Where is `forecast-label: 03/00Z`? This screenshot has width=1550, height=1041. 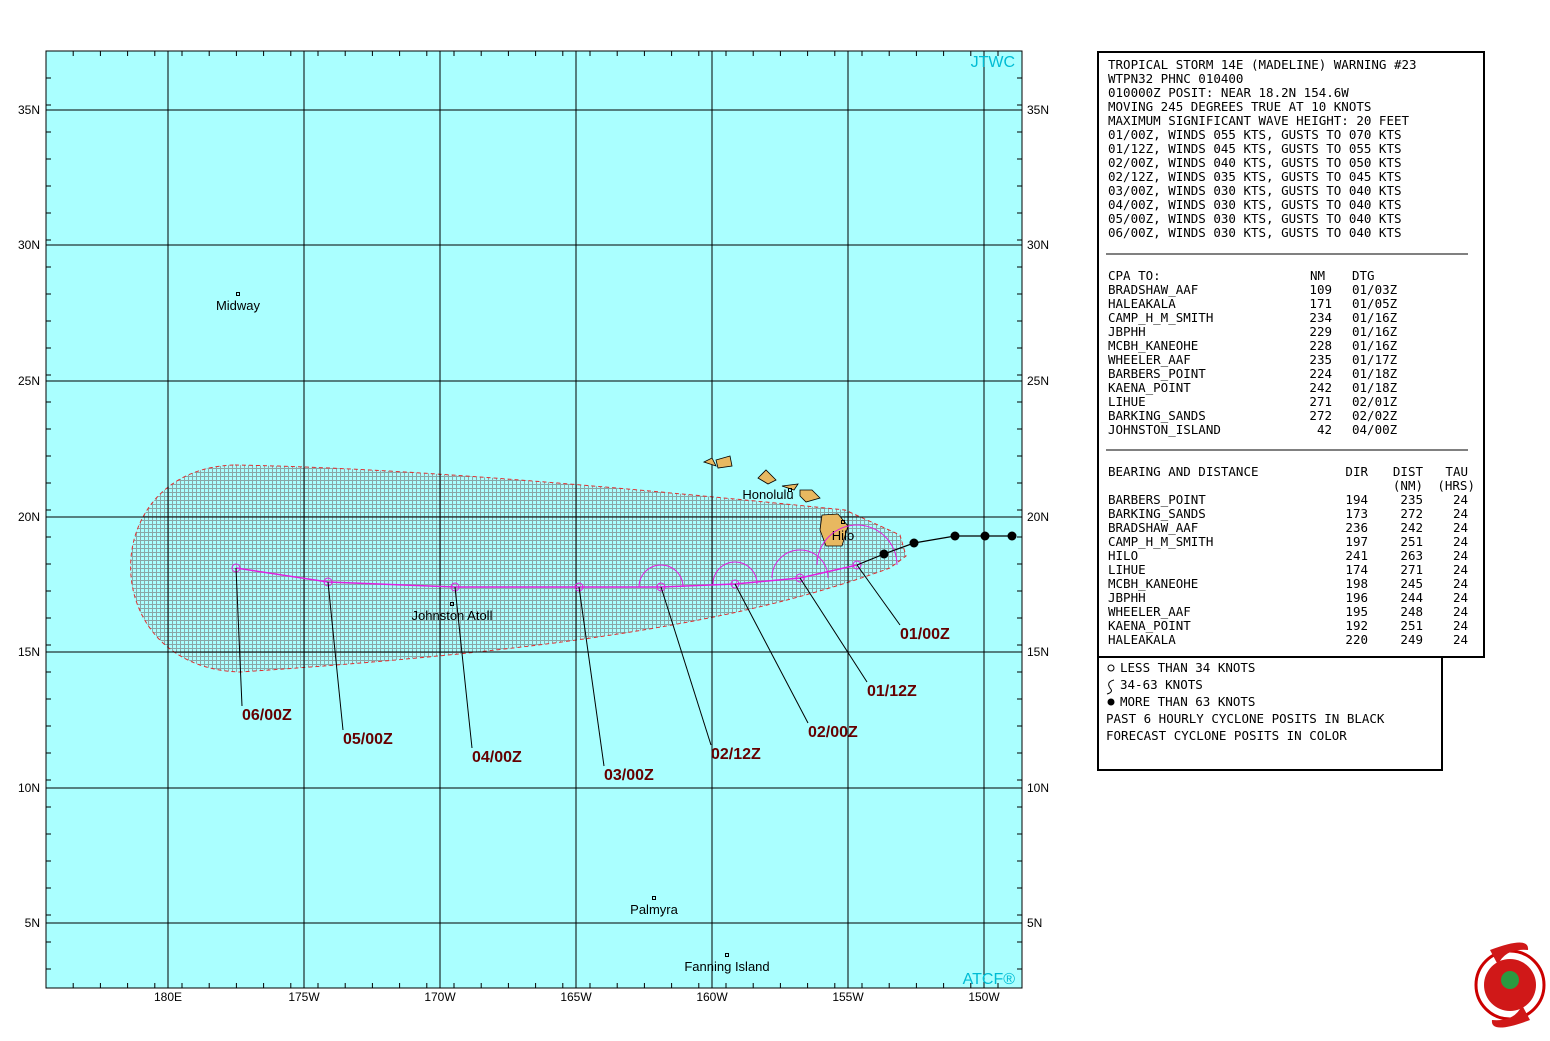 forecast-label: 03/00Z is located at coordinates (629, 775).